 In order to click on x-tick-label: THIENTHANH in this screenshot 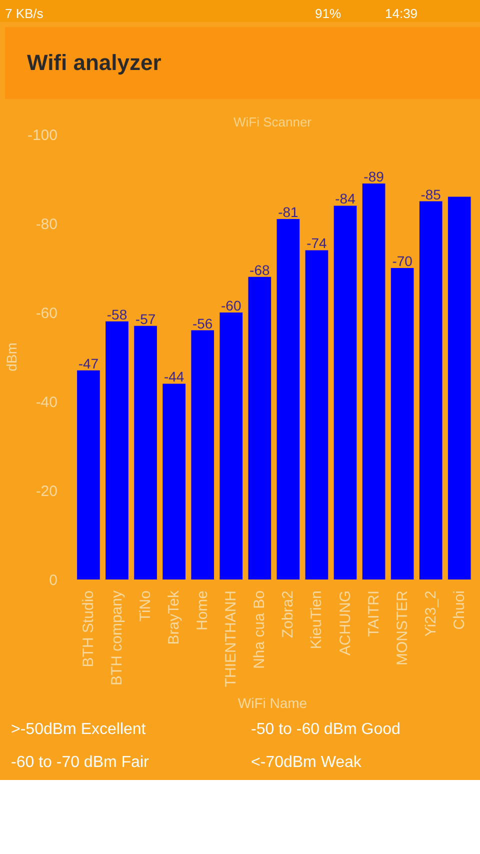, I will do `click(231, 639)`.